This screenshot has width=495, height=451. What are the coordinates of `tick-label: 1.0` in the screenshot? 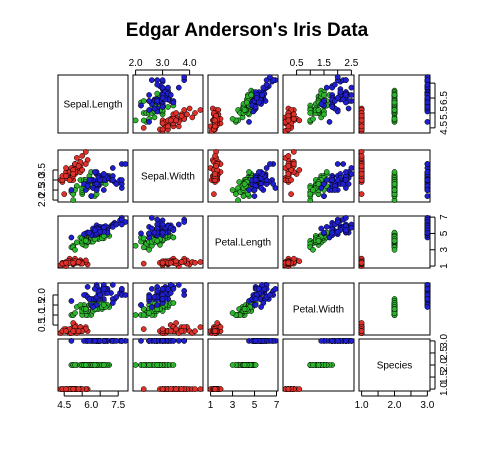 It's located at (42, 315).